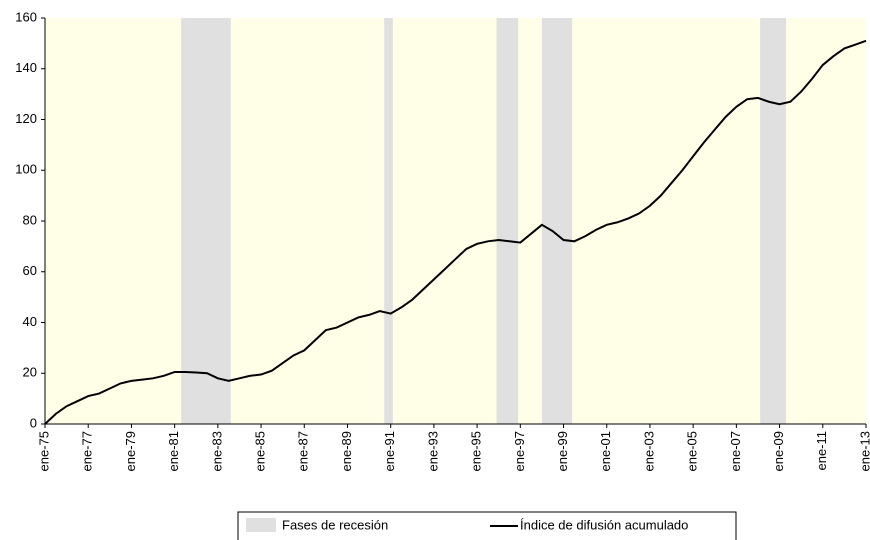  Describe the element at coordinates (487, 525) in the screenshot. I see `legend-box` at that location.